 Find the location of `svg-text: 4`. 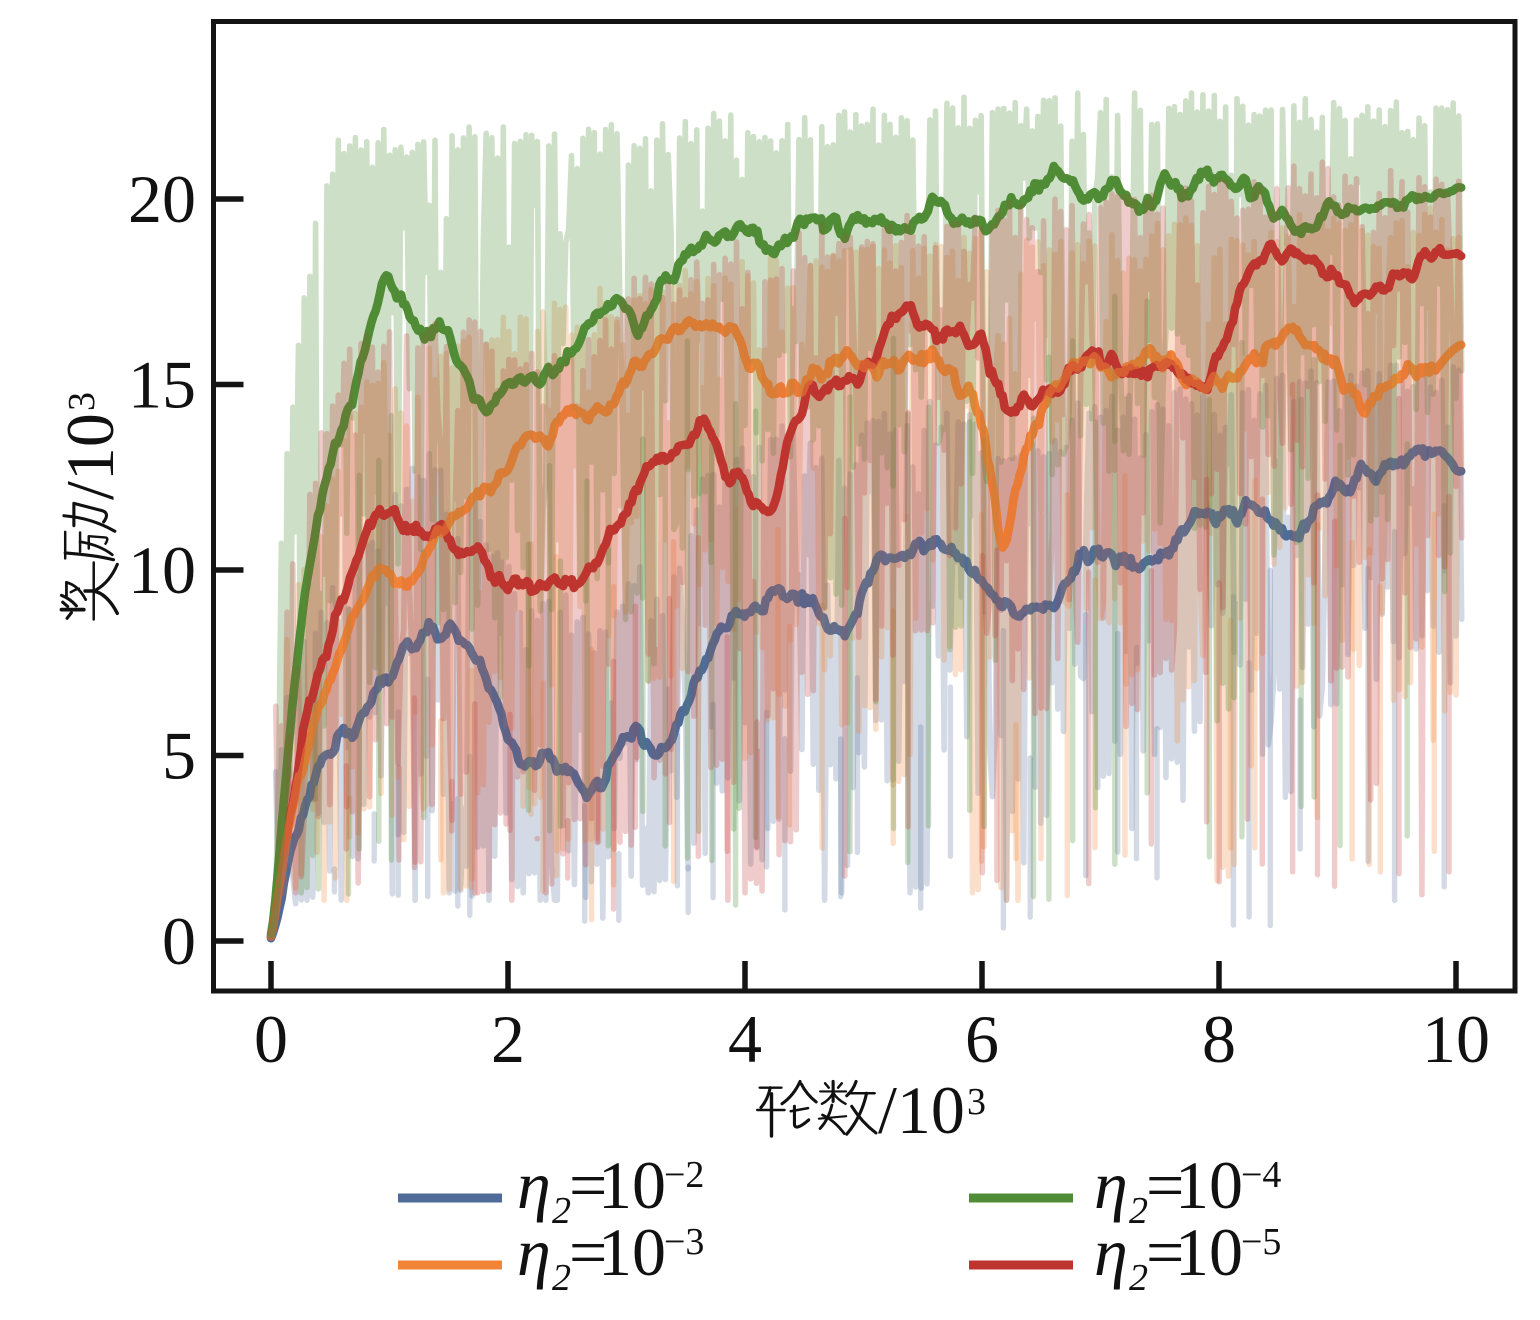

svg-text: 4 is located at coordinates (745, 1039).